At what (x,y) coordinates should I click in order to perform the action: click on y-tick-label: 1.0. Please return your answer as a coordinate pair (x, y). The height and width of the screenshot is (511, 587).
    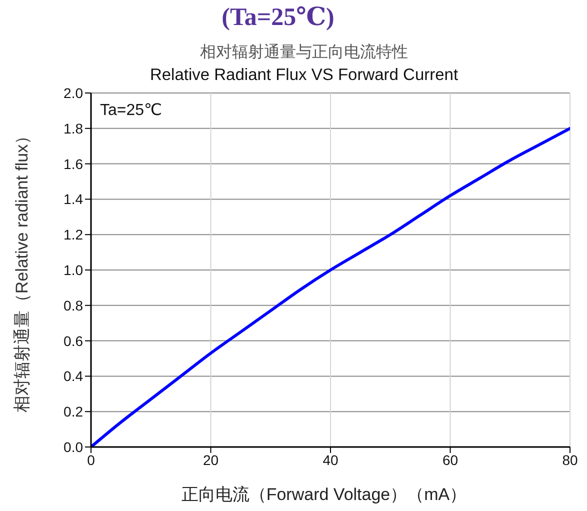
    Looking at the image, I should click on (74, 270).